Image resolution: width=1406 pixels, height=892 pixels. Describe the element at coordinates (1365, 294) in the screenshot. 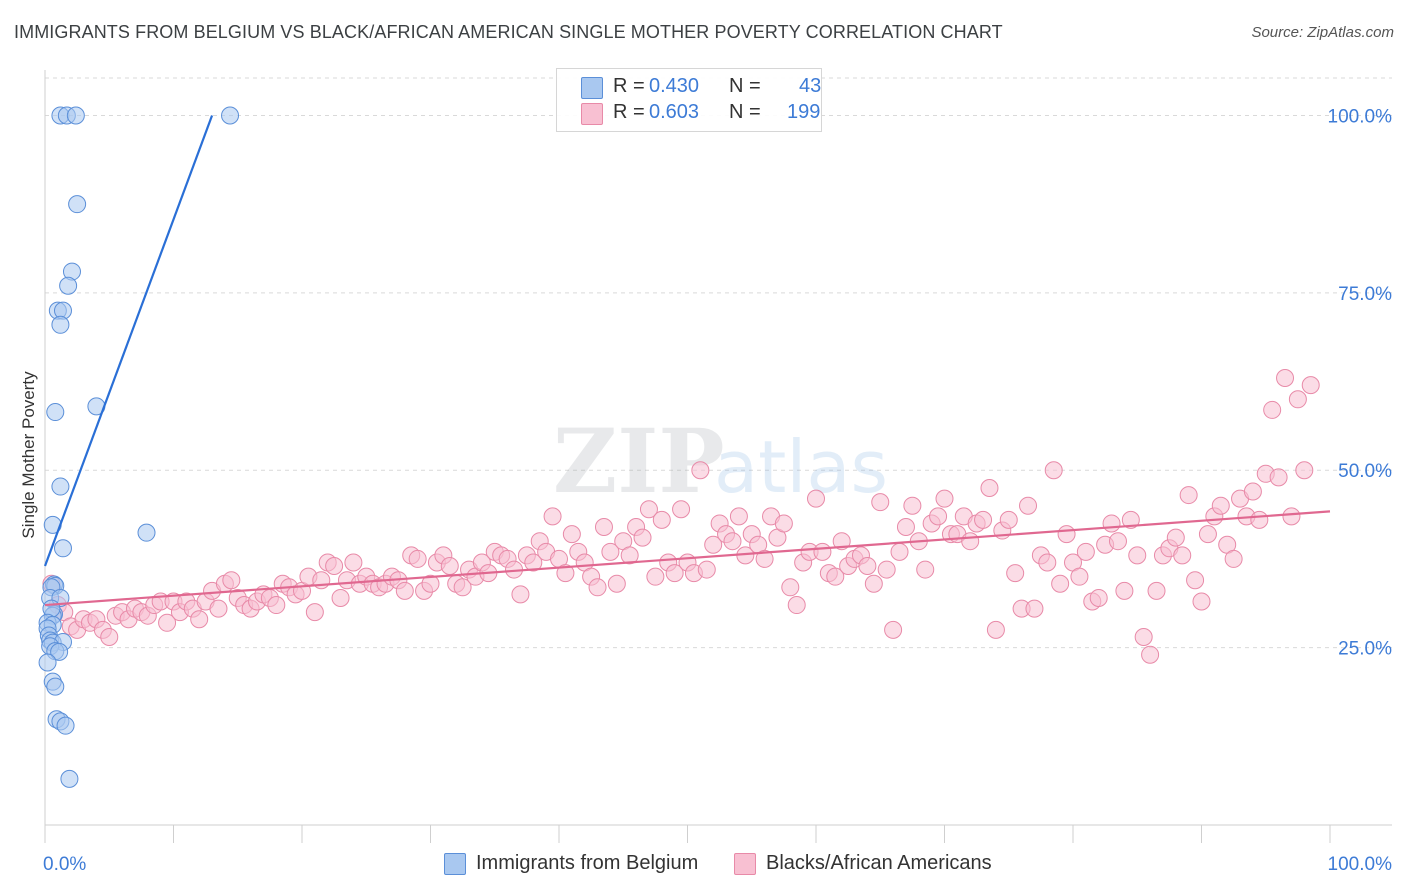

I see `y-tick-label: 75.0%` at that location.